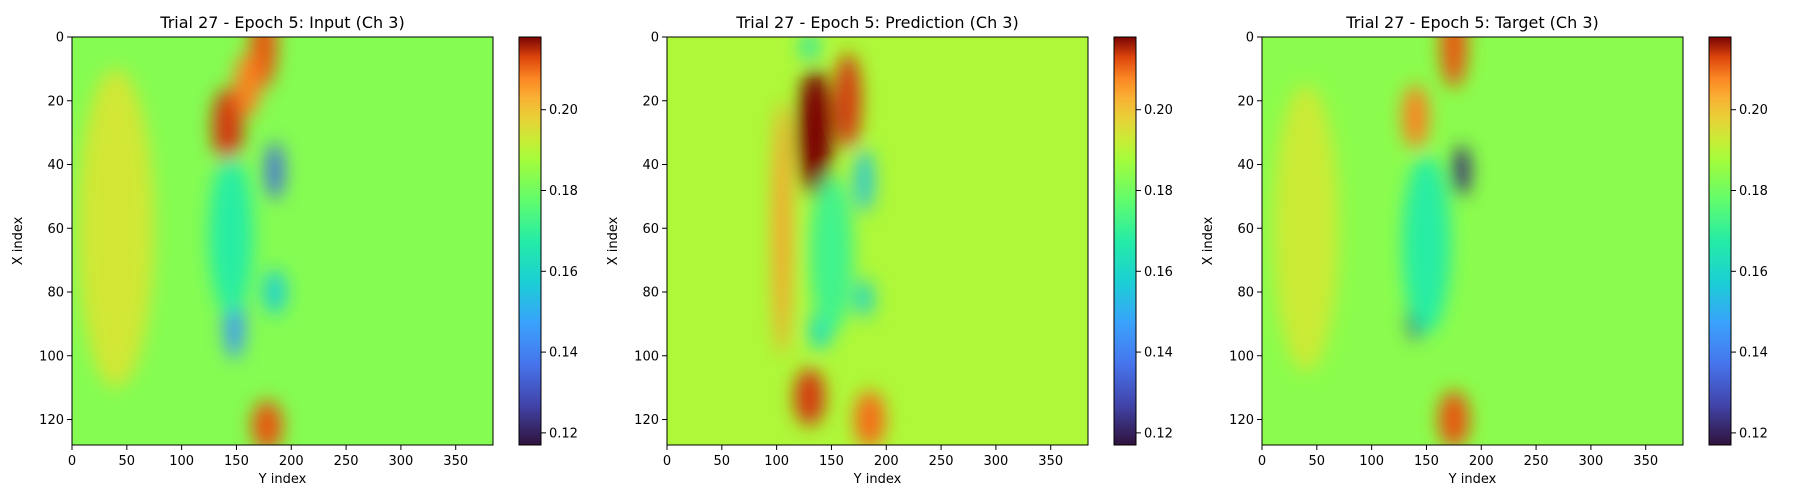 Image resolution: width=1800 pixels, height=504 pixels. Describe the element at coordinates (1471, 22) in the screenshot. I see `chart-title: Trial 27 - Epoch 5: Target (Ch 3)` at that location.